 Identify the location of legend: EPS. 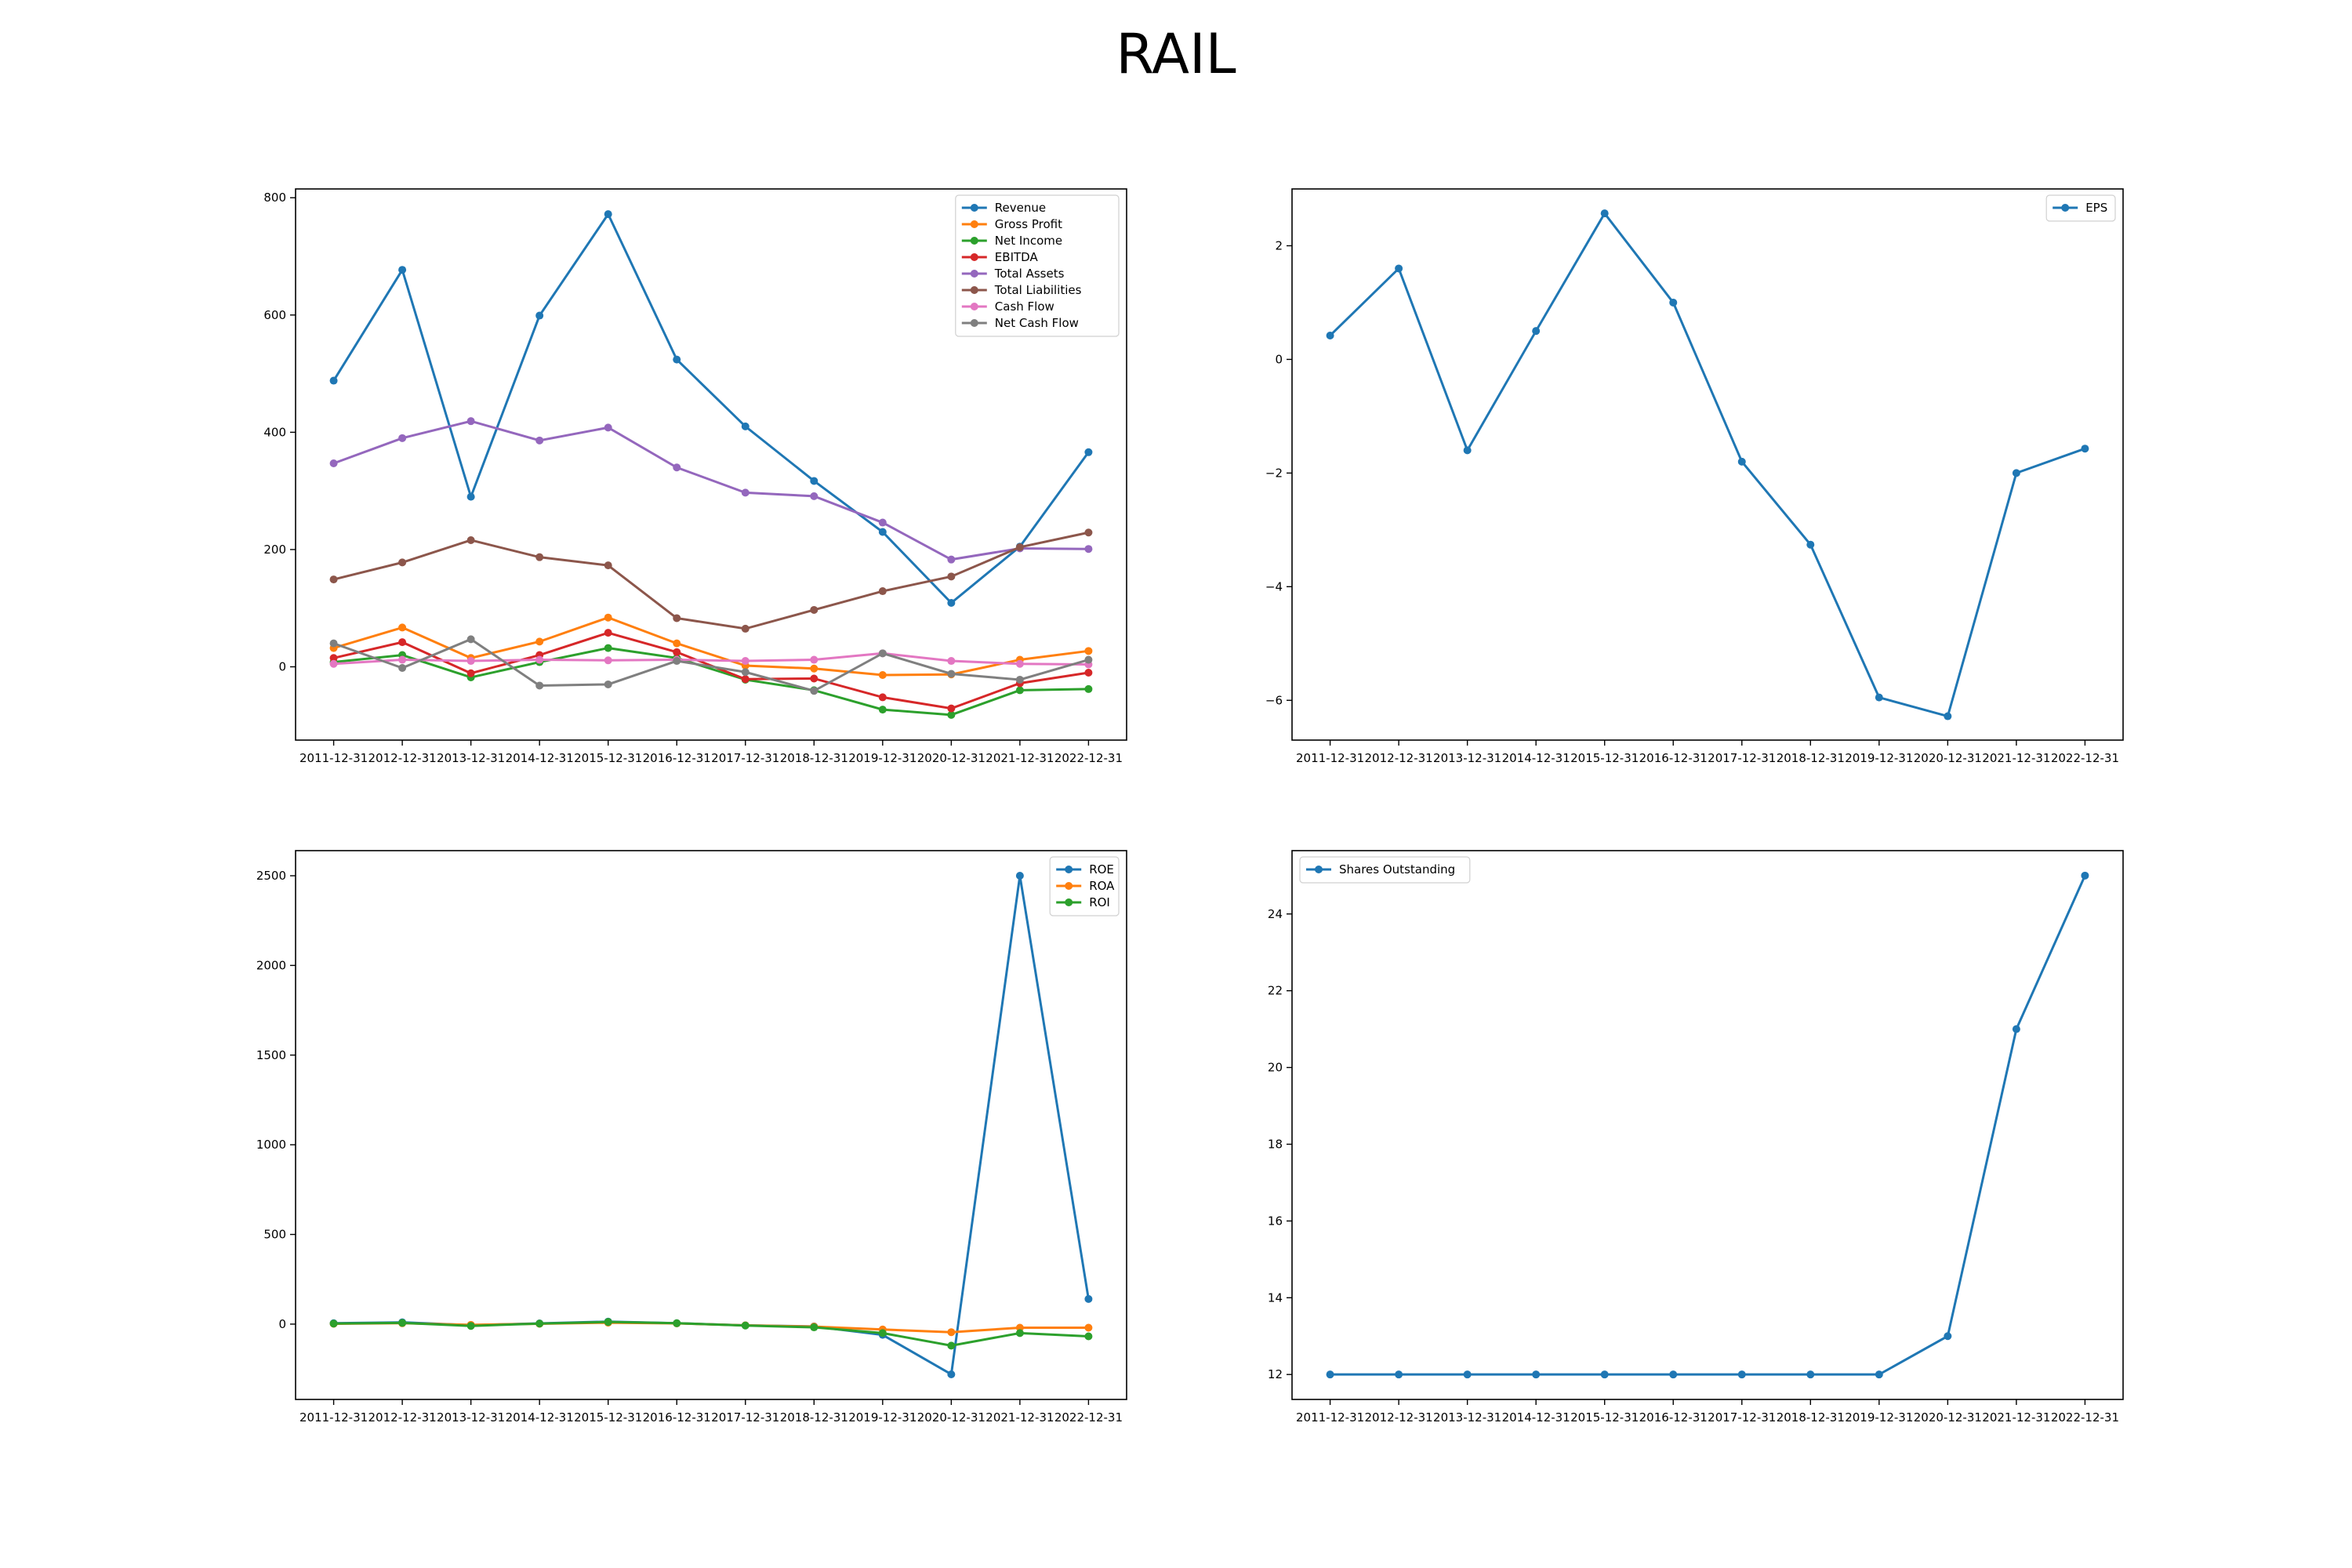
(2080, 208).